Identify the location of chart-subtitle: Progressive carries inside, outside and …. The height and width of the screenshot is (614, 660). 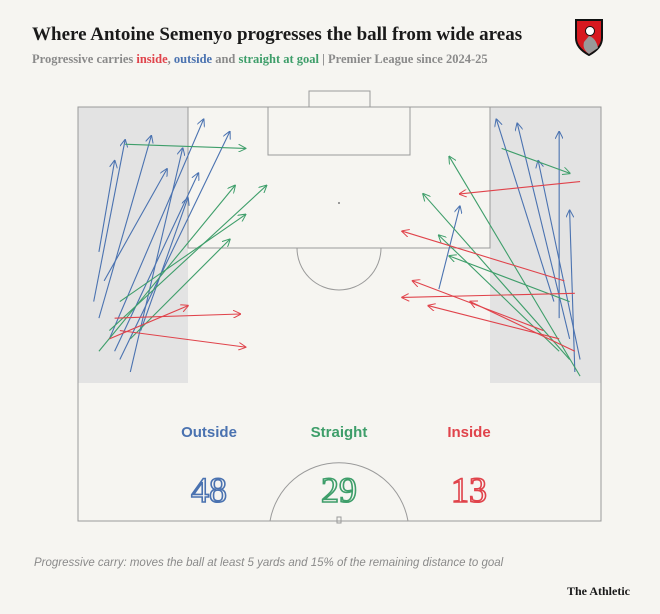
(260, 59).